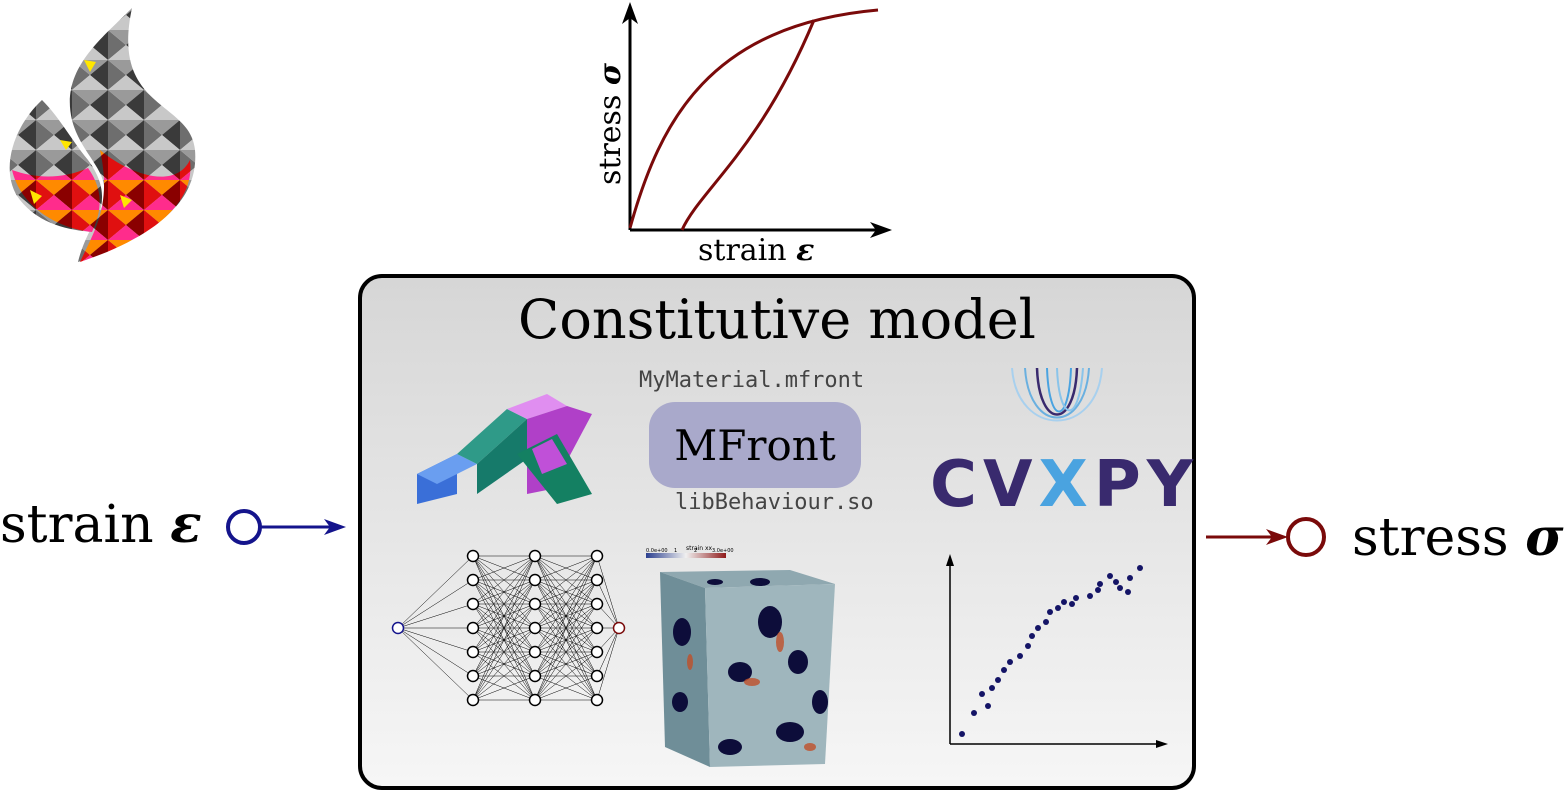  Describe the element at coordinates (774, 502) in the screenshot. I see `mfront-library: libBehaviour.so` at that location.